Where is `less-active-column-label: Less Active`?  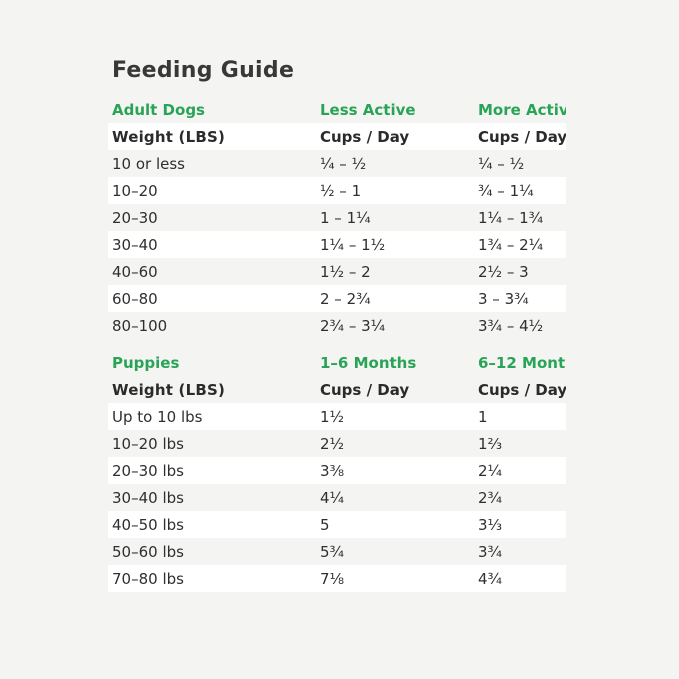 less-active-column-label: Less Active is located at coordinates (368, 109).